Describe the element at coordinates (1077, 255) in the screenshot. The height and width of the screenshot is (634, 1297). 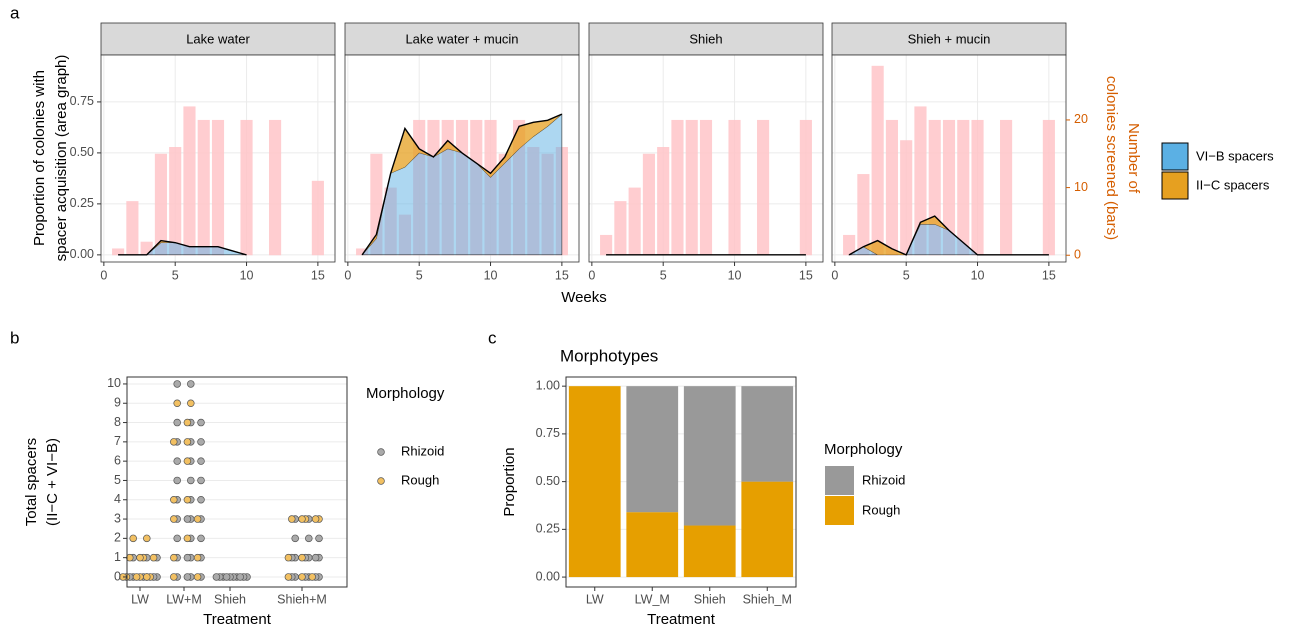
I see `y2-tick-label: 0` at that location.